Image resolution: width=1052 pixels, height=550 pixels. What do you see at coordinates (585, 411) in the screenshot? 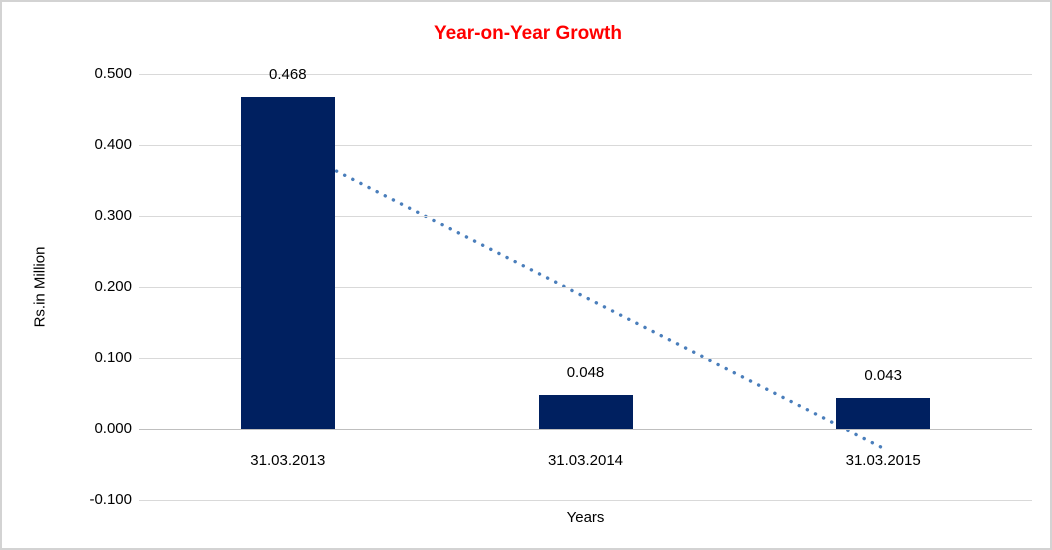
I see `bar-31.03.2014` at bounding box center [585, 411].